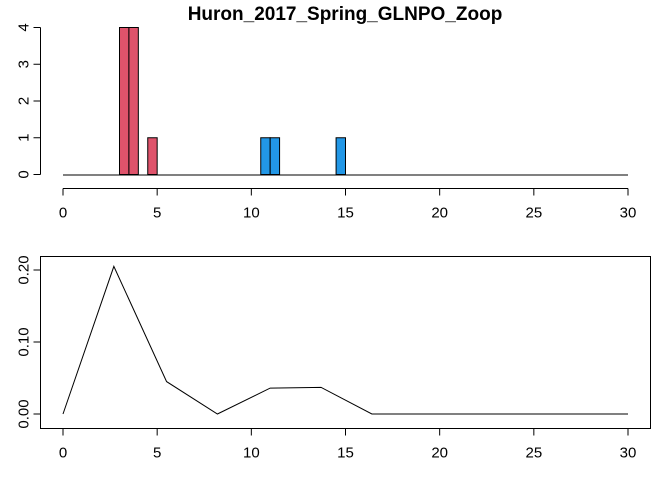  Describe the element at coordinates (533, 213) in the screenshot. I see `histogram-x-tick-label: 25` at that location.